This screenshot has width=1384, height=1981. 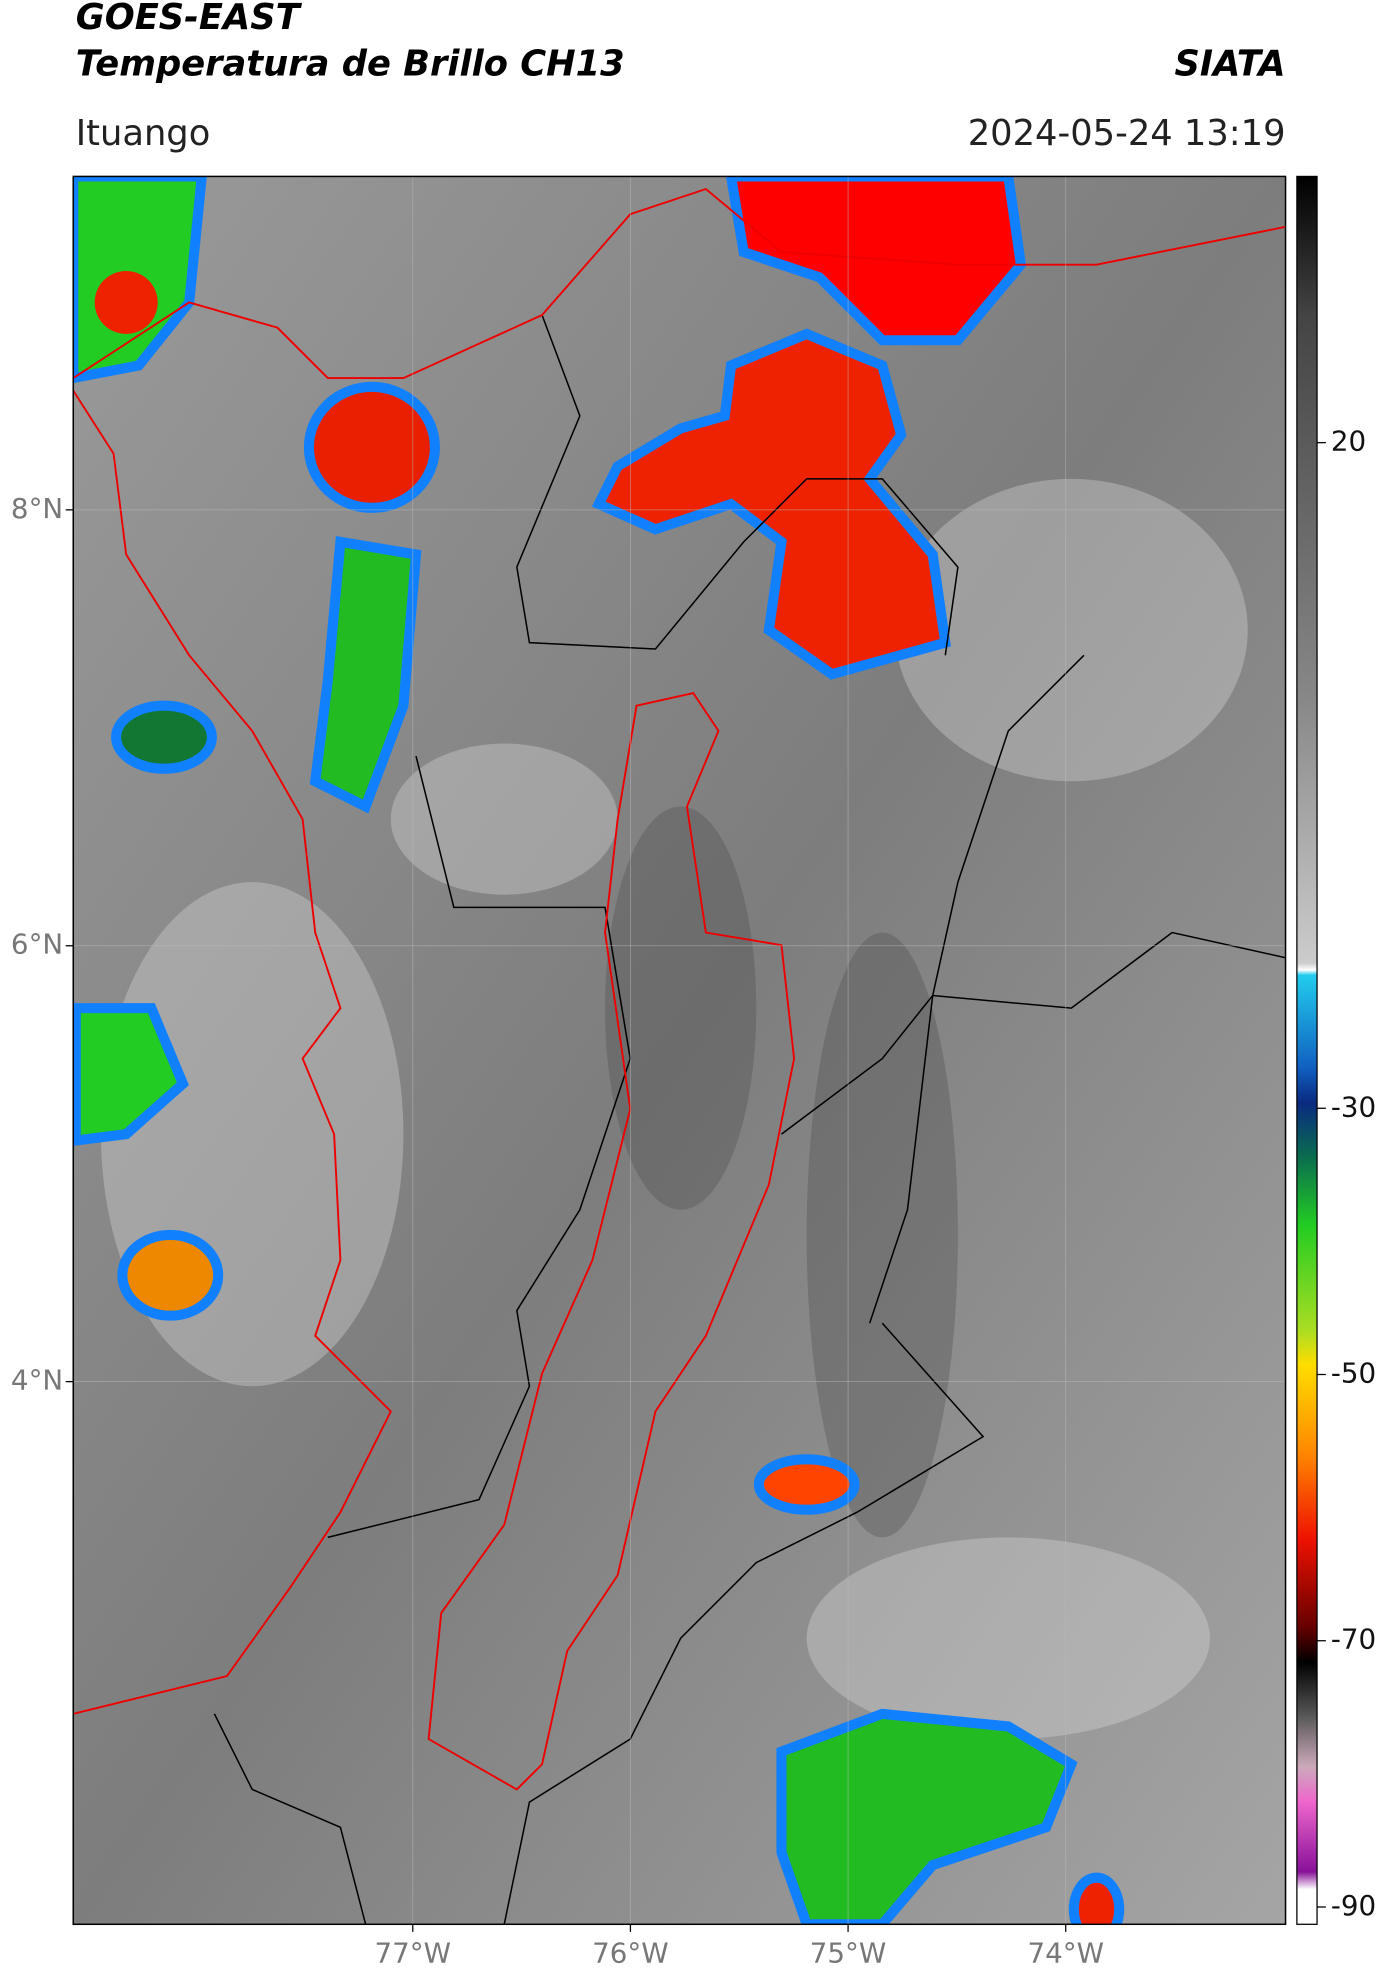 What do you see at coordinates (1307, 1050) in the screenshot?
I see `colorbar` at bounding box center [1307, 1050].